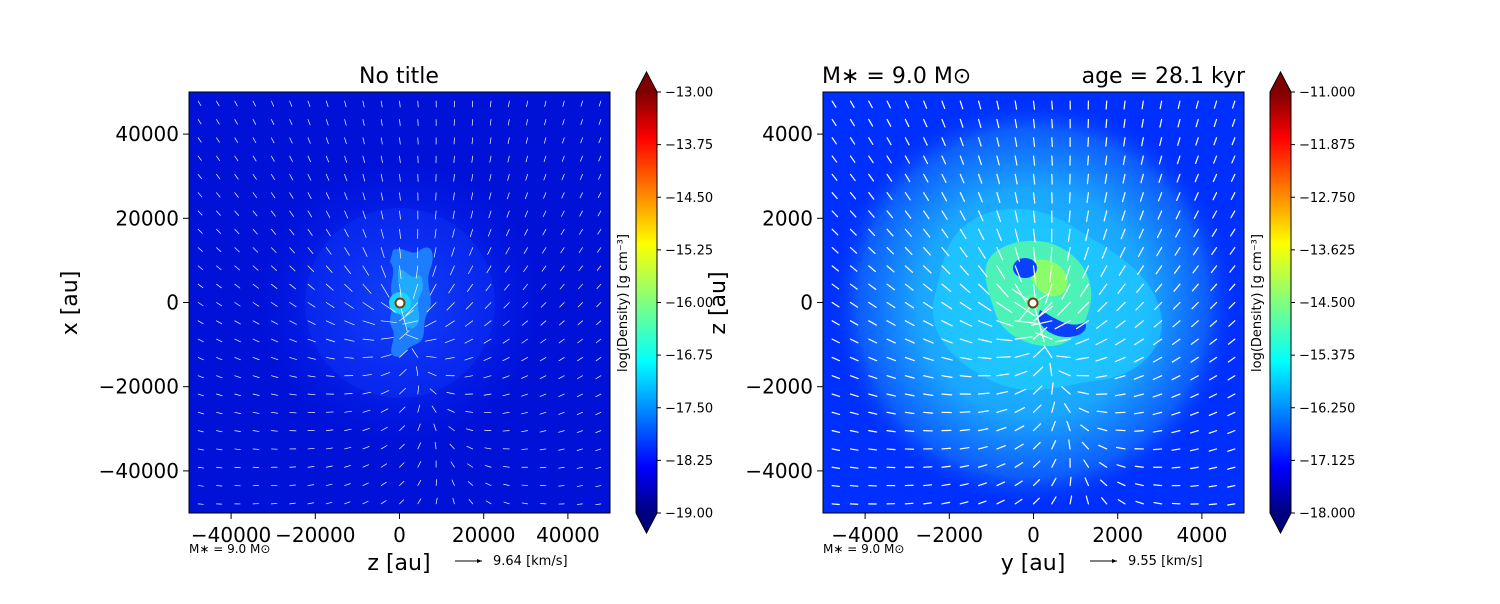 This screenshot has height=604, width=1500. I want to click on left-xtick-label: 0, so click(399, 535).